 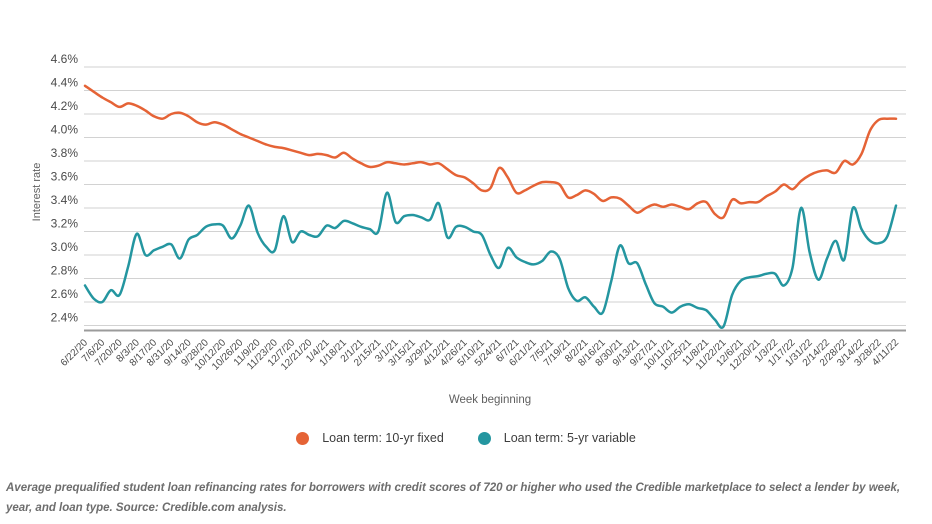 I want to click on y-tick-label: 2.6%, so click(x=65, y=294).